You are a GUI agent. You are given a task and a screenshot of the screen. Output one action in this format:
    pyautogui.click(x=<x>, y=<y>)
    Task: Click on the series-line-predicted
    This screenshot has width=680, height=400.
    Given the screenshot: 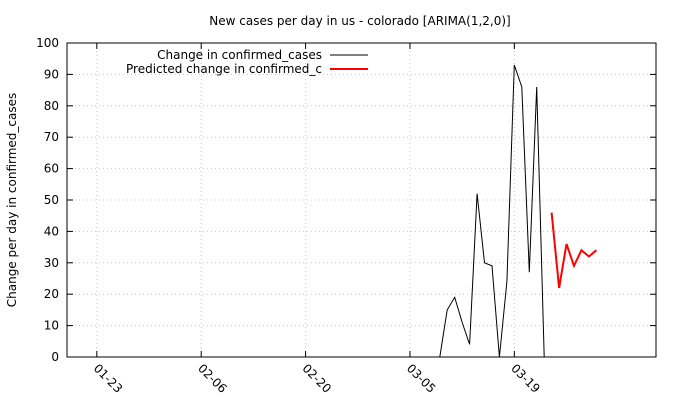 What is the action you would take?
    pyautogui.click(x=574, y=250)
    